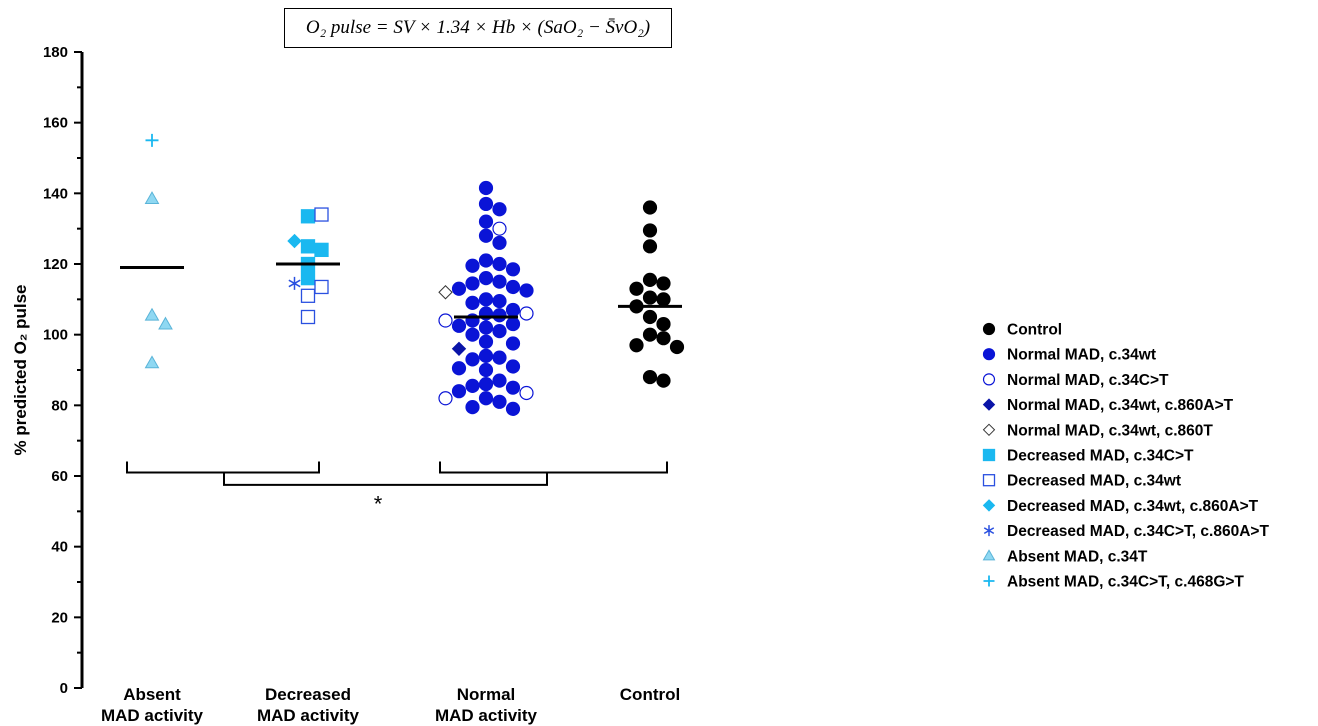  Describe the element at coordinates (1100, 456) in the screenshot. I see `legend-label: Decreased MAD, c.34C>T` at that location.